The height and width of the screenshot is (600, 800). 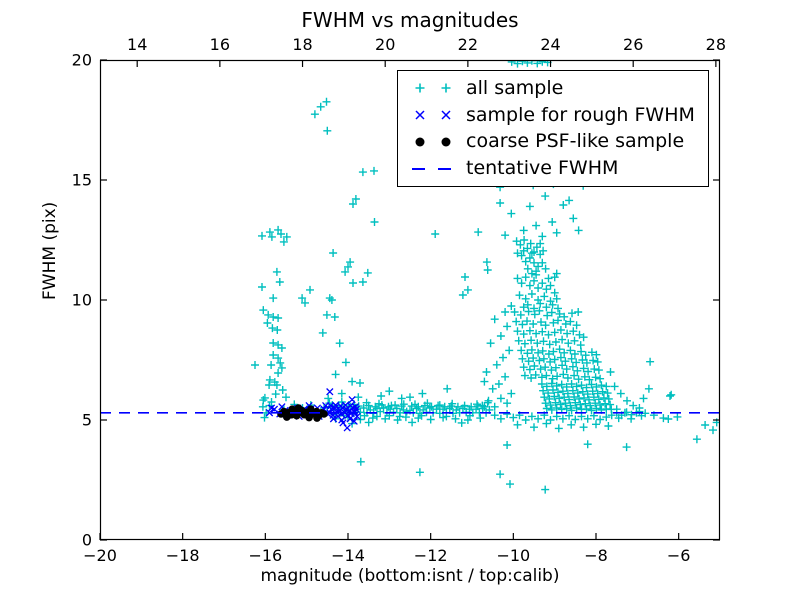 What do you see at coordinates (410, 576) in the screenshot?
I see `x-axis-label: magnitude (bottom:isnt / top:calib)` at bounding box center [410, 576].